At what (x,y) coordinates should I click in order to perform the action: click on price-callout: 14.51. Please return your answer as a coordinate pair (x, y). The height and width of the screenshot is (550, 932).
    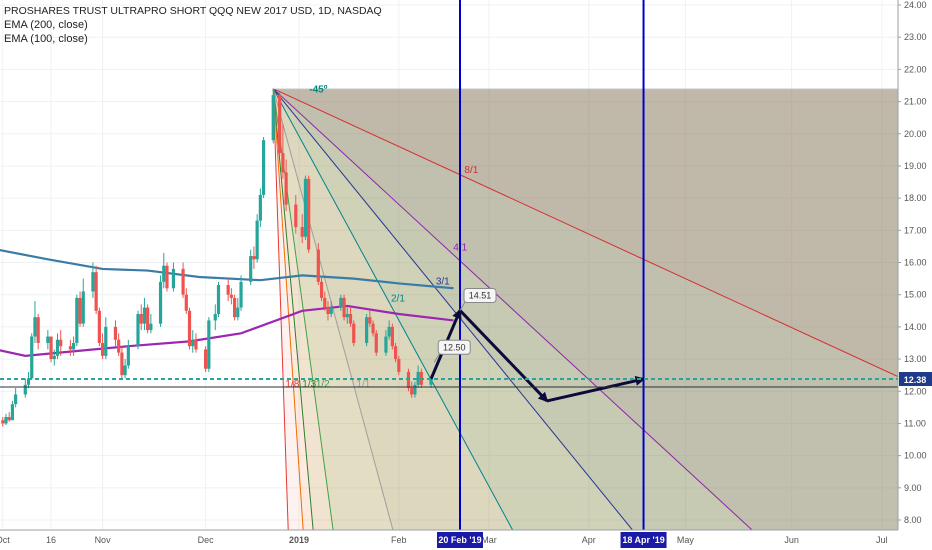
    Looking at the image, I should click on (478, 299).